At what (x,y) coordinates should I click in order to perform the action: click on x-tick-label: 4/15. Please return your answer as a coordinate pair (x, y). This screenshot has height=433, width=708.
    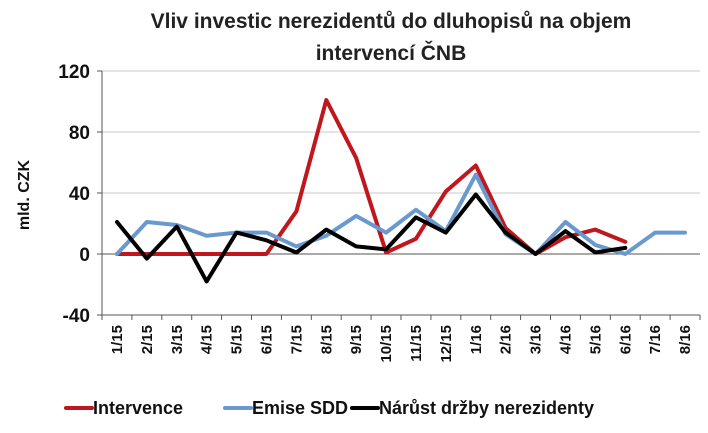
    Looking at the image, I should click on (207, 339).